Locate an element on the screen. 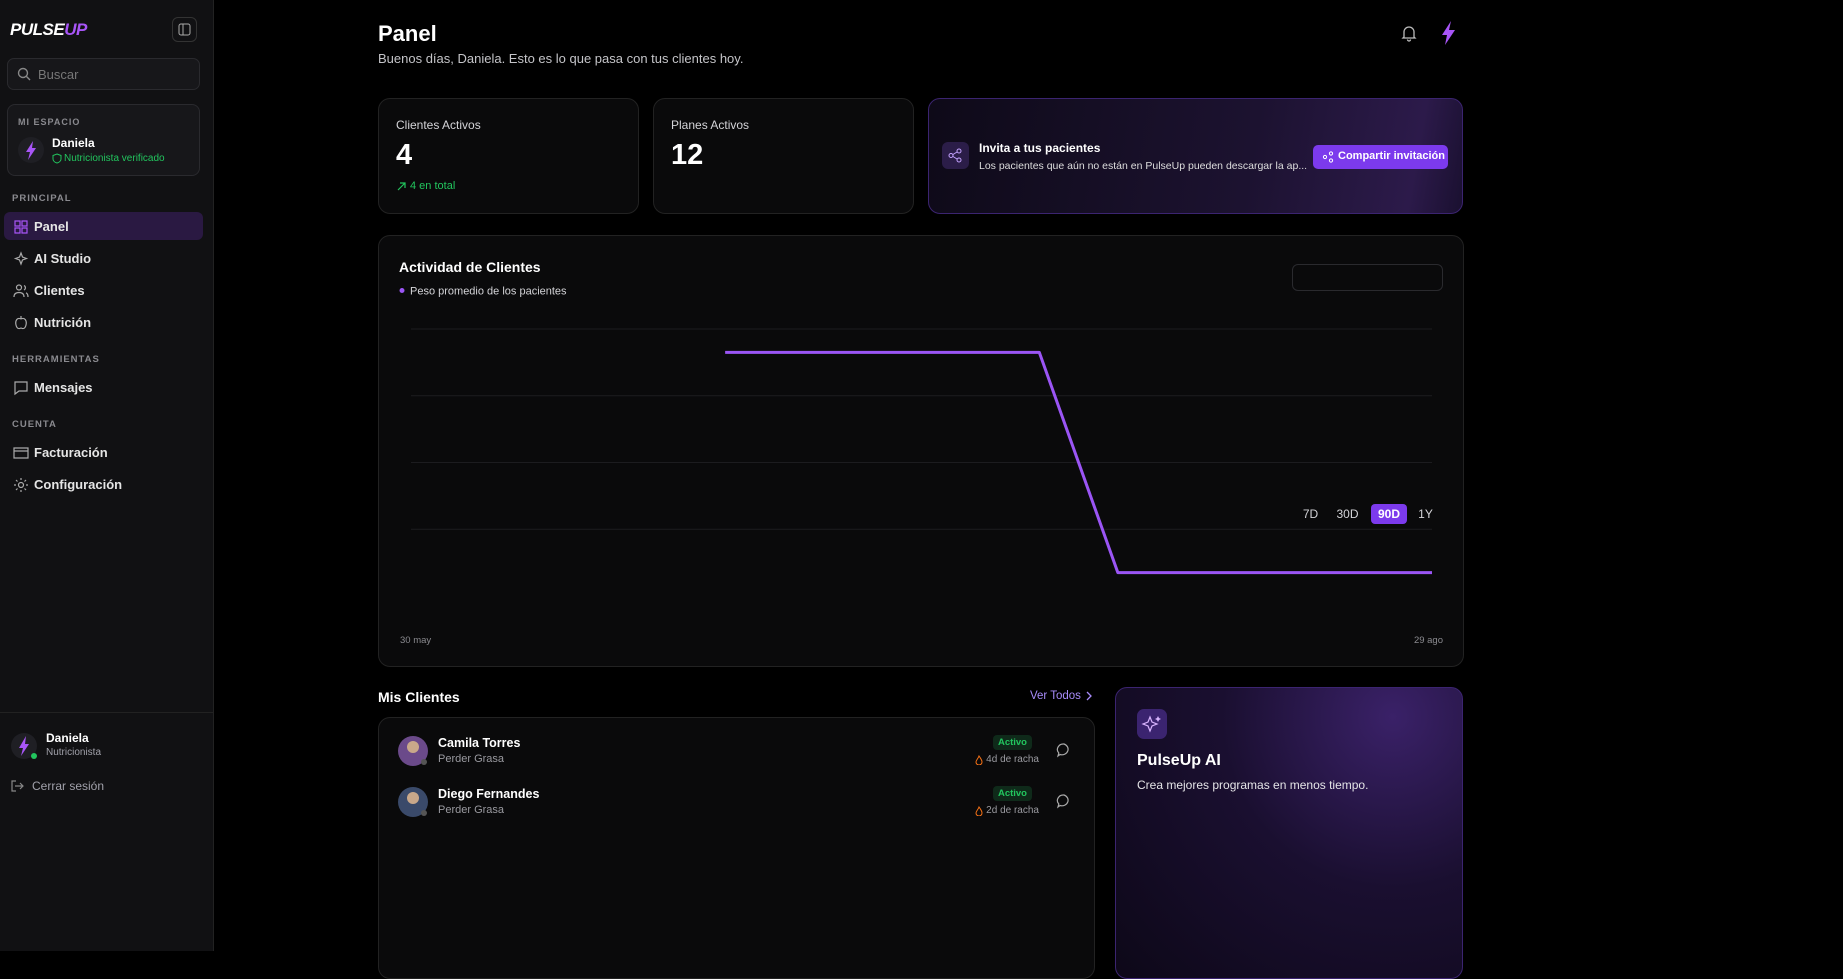 This screenshot has width=1843, height=979. streak: 2d de racha is located at coordinates (1012, 810).